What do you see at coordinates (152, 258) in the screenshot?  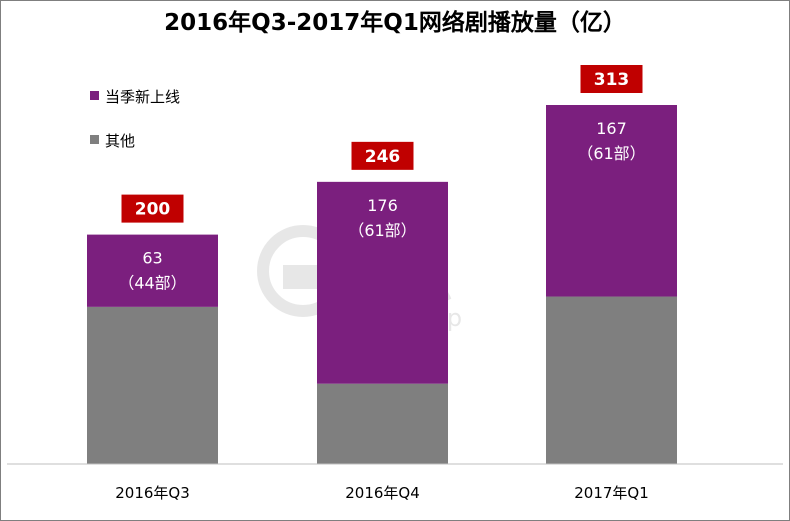 I see `bar-new-value-1: 63` at bounding box center [152, 258].